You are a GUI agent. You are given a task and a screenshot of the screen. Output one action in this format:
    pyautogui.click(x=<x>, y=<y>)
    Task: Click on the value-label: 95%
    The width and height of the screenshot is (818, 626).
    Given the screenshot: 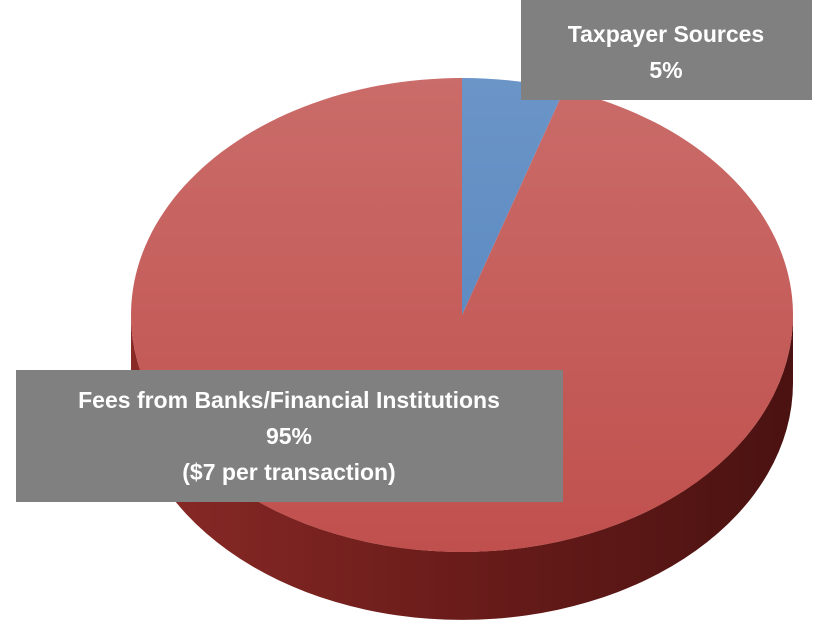 What is the action you would take?
    pyautogui.click(x=289, y=436)
    